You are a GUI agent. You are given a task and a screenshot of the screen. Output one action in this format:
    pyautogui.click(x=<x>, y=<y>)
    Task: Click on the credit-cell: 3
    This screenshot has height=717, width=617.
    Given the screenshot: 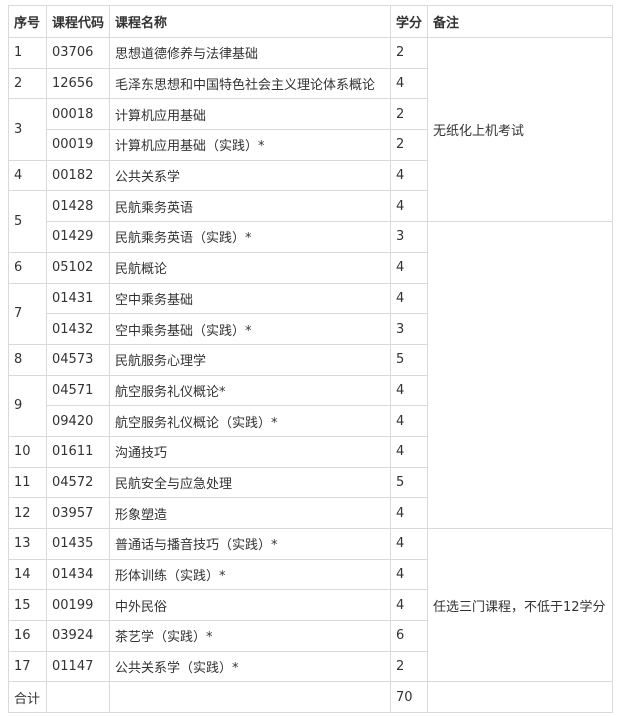 What is the action you would take?
    pyautogui.click(x=409, y=329)
    